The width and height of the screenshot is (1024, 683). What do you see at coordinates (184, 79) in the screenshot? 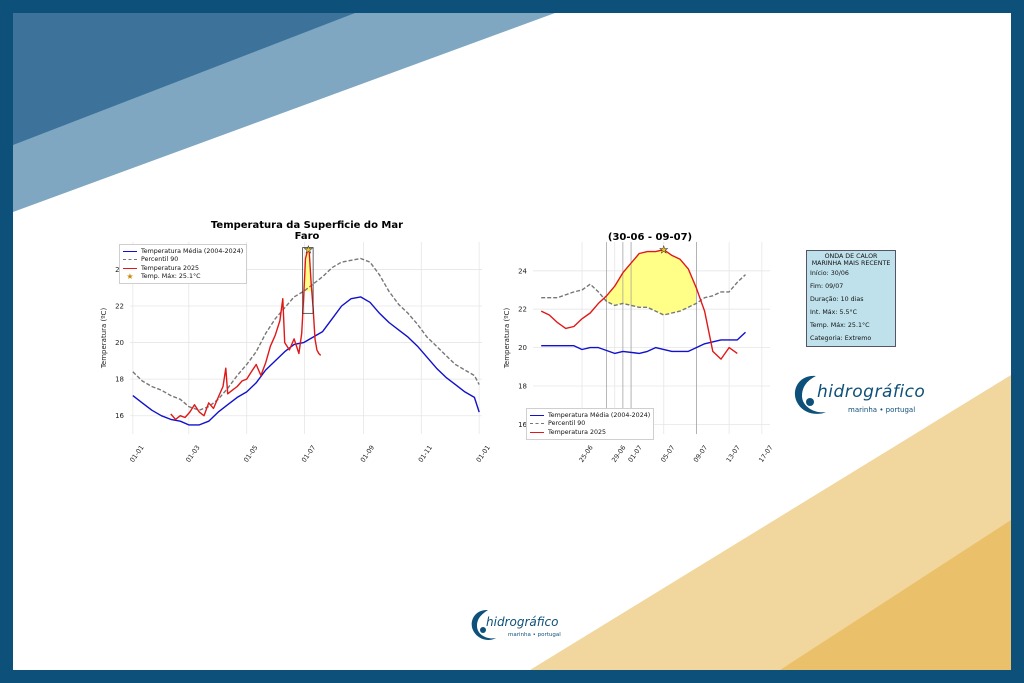
I see `blue-corner-shape-dark` at bounding box center [184, 79].